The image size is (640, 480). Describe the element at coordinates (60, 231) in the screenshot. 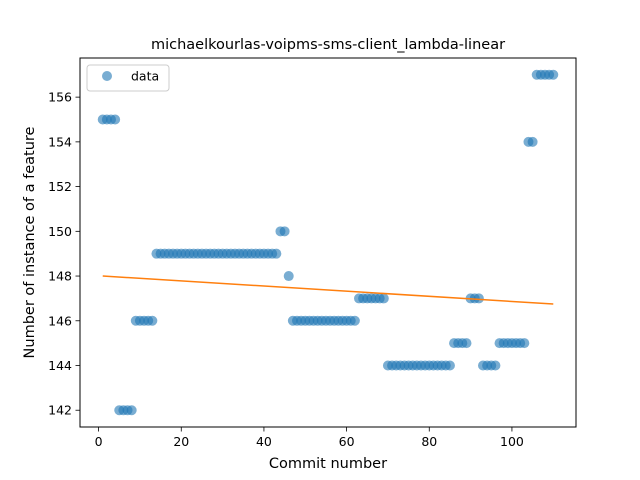

I see `y-tick-label: 150` at that location.